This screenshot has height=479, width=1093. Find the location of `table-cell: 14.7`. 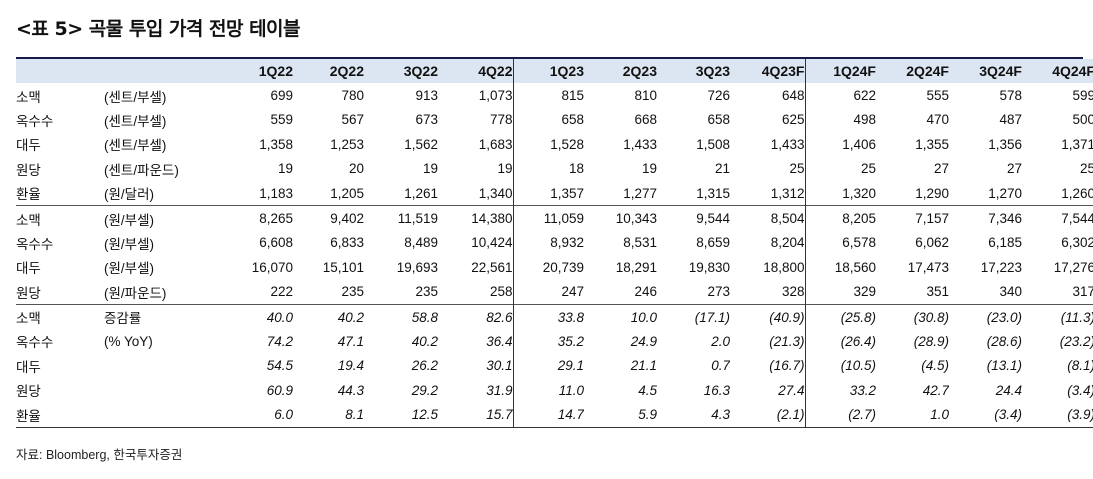

table-cell: 14.7 is located at coordinates (548, 415).